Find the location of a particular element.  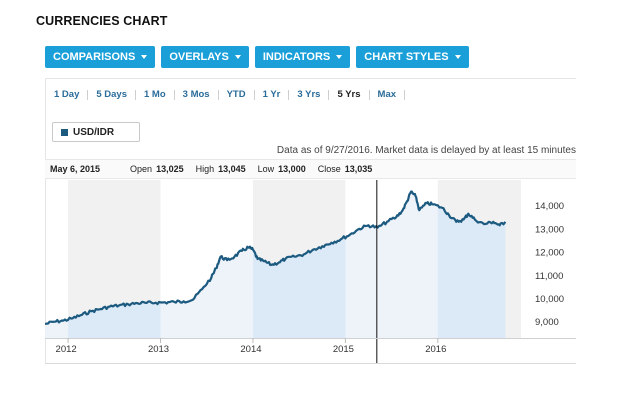

ohlc-date: May 6, 2015 is located at coordinates (75, 169).